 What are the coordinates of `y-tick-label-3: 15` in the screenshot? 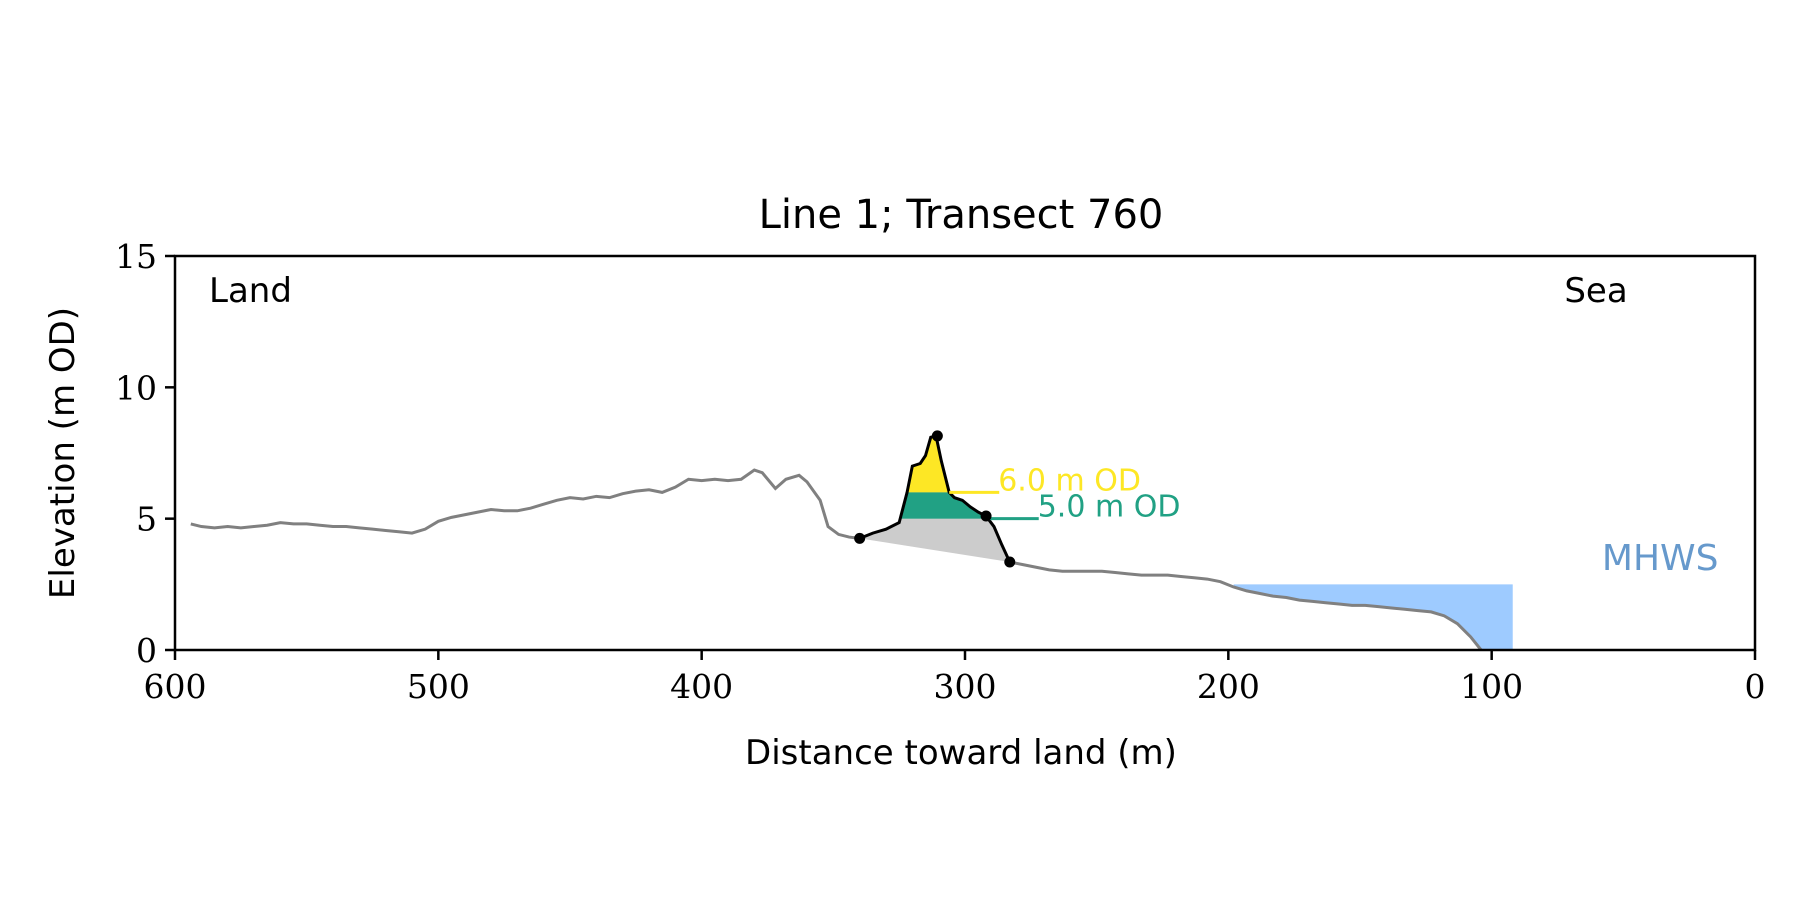 It's located at (136, 256).